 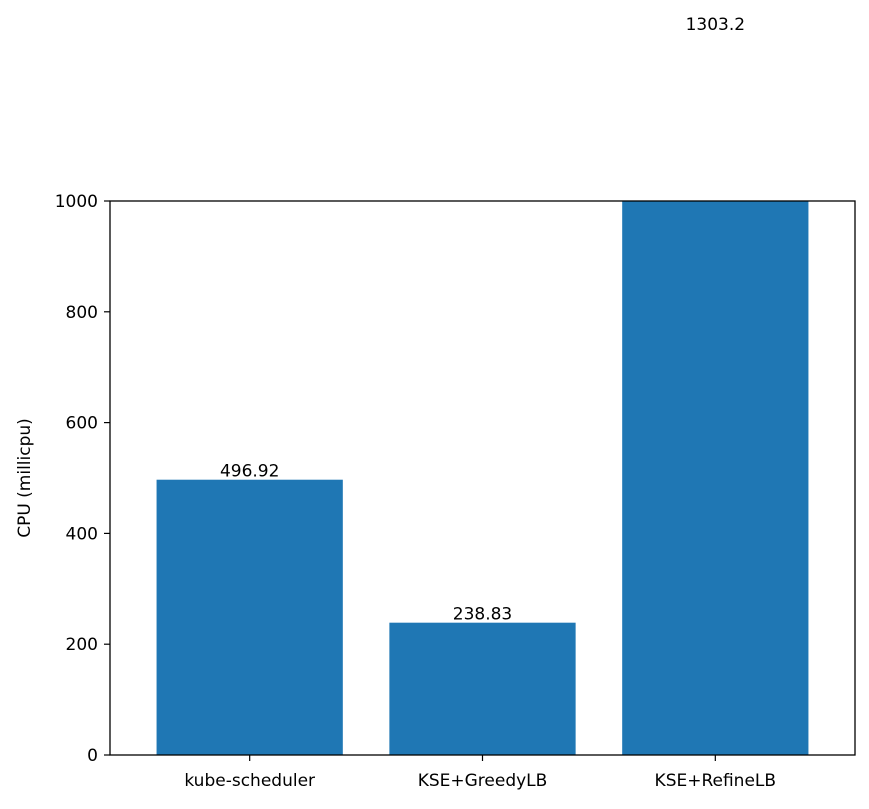 I want to click on y-tick-label-4: 800, so click(x=82, y=313).